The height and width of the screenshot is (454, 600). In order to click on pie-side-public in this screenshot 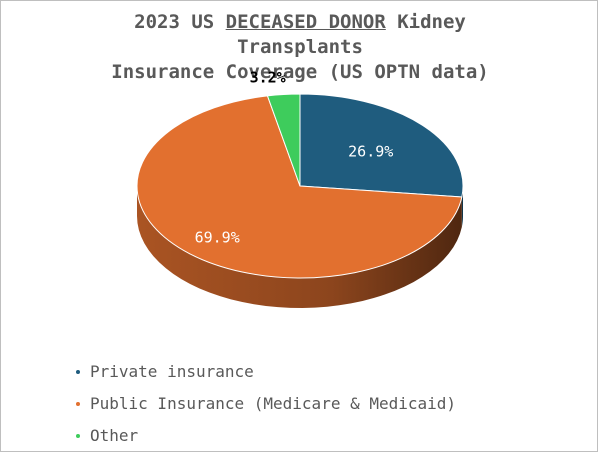, I will do `click(299, 247)`.